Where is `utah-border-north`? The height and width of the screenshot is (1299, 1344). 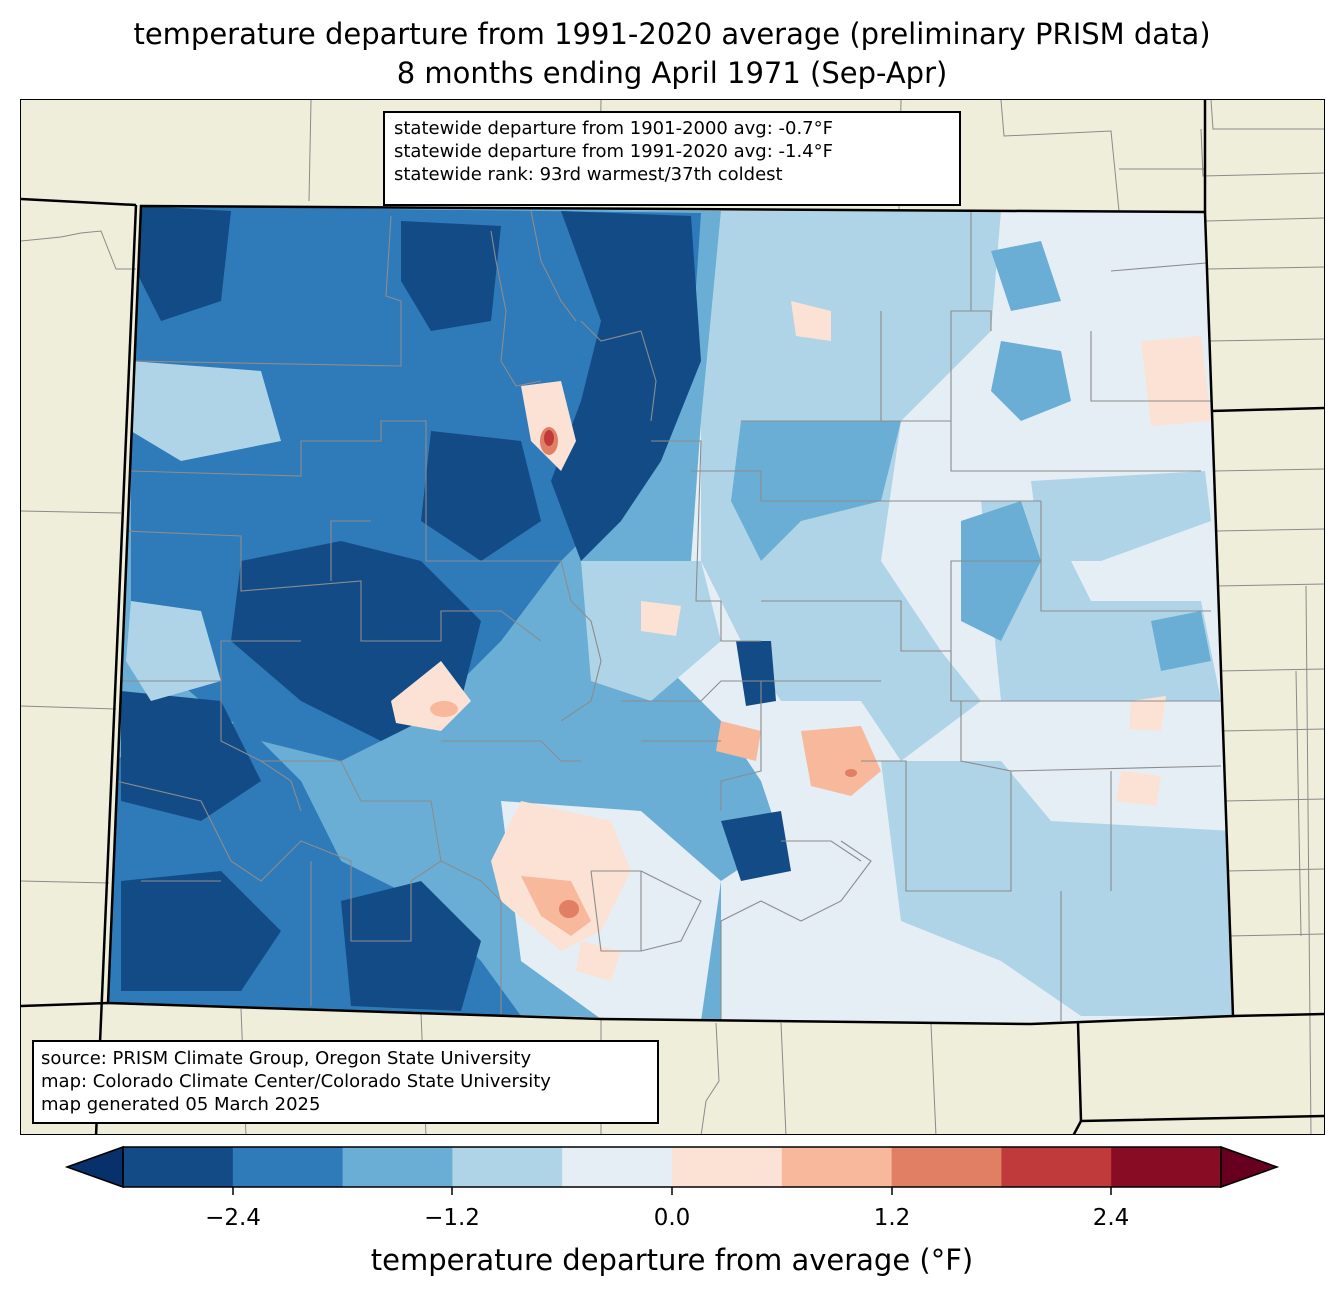
utah-border-north is located at coordinates (116, 669).